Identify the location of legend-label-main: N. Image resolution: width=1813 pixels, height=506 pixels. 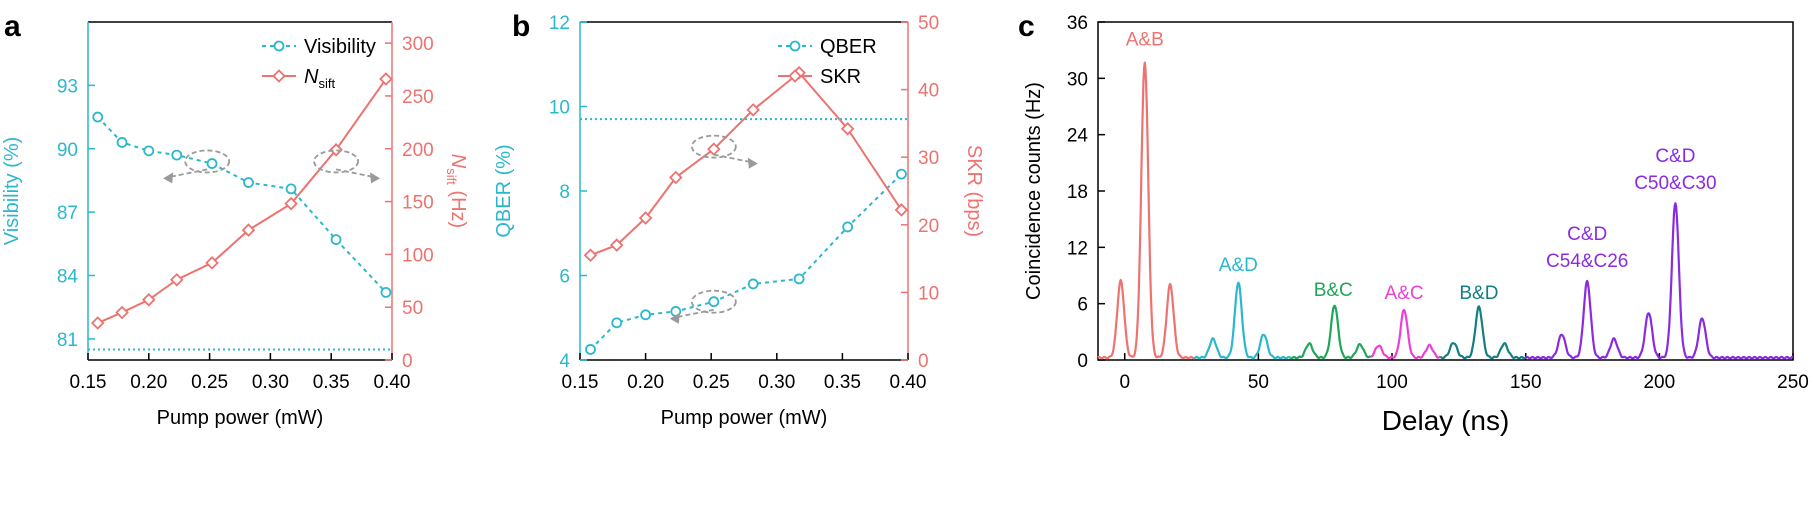
(311, 77).